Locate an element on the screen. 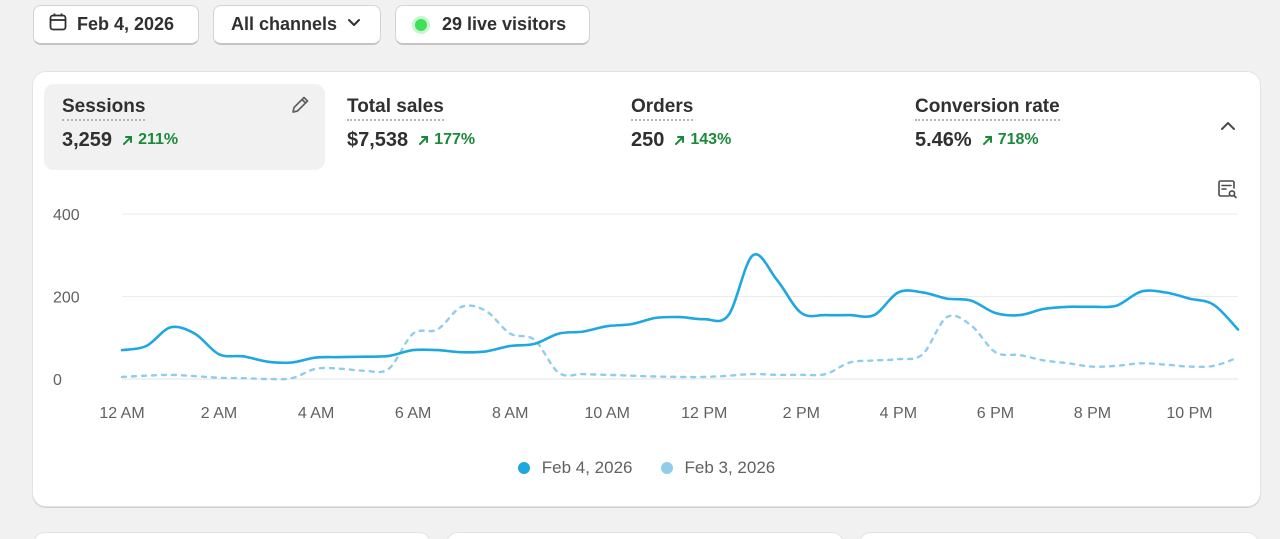  live-visitors-button: 29 live visitors is located at coordinates (492, 25).